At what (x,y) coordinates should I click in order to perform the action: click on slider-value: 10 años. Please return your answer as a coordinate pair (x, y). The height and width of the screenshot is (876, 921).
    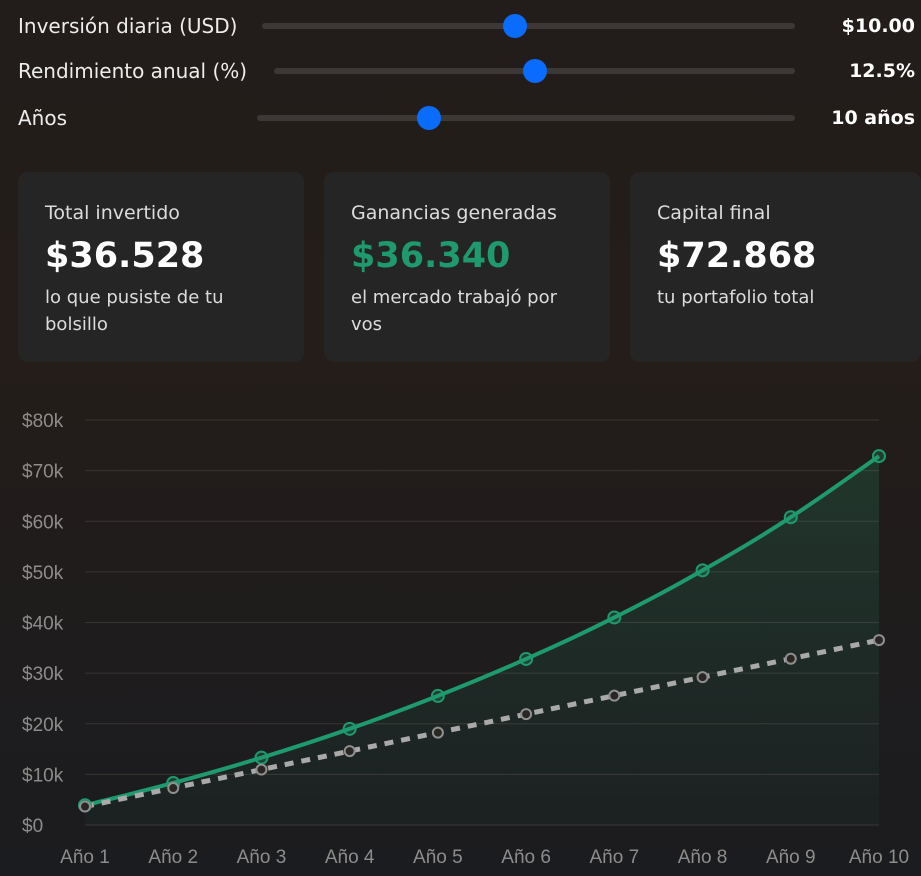
    Looking at the image, I should click on (873, 118).